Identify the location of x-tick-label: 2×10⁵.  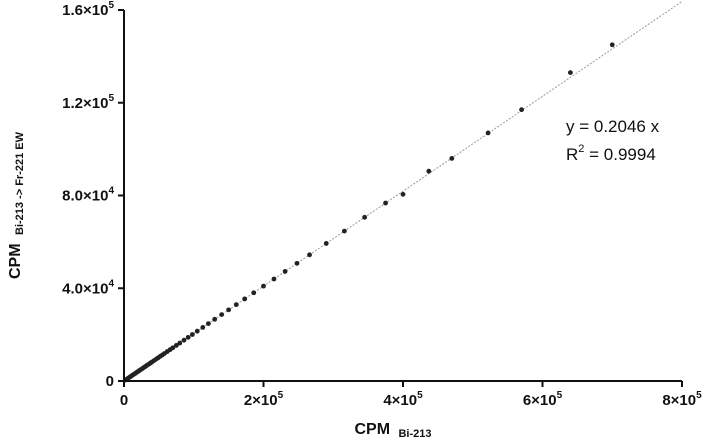
(264, 399).